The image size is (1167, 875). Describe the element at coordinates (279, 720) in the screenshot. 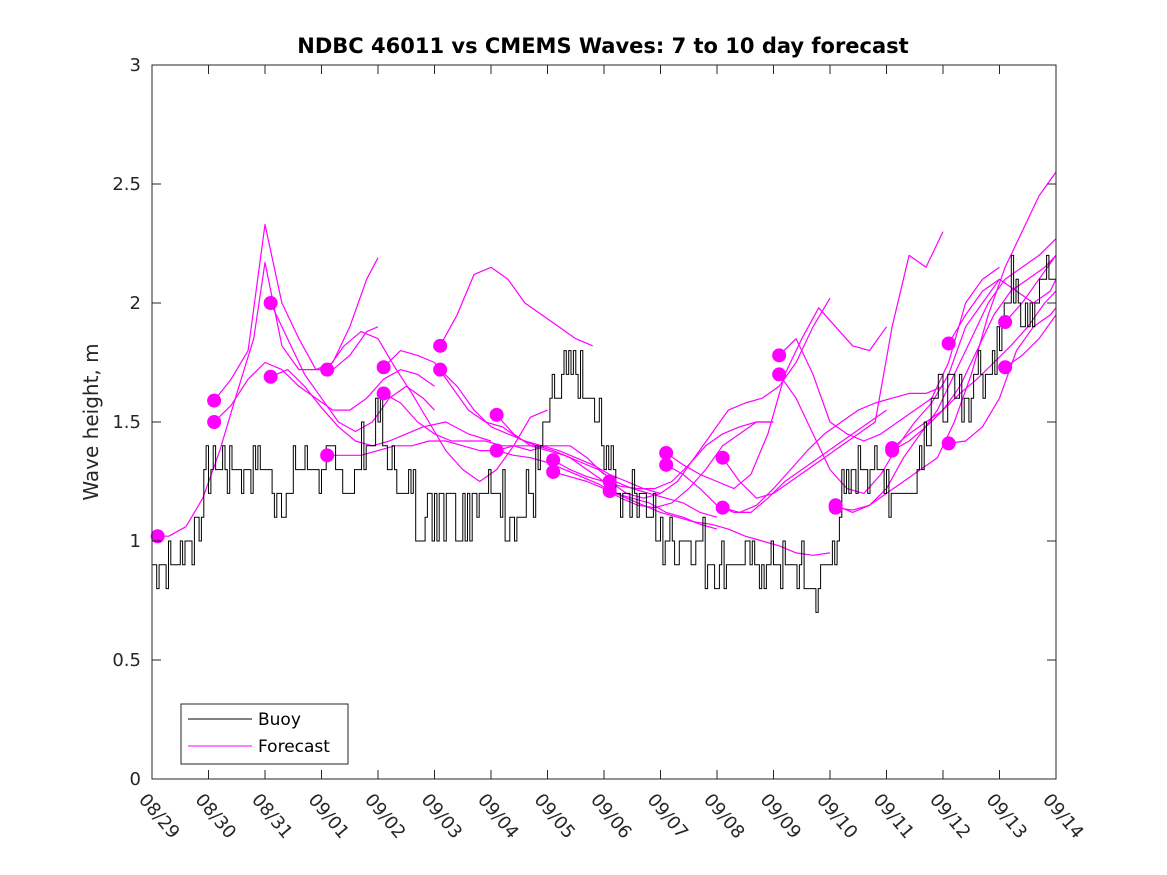

I see `legend-buoy-label: Buoy` at that location.